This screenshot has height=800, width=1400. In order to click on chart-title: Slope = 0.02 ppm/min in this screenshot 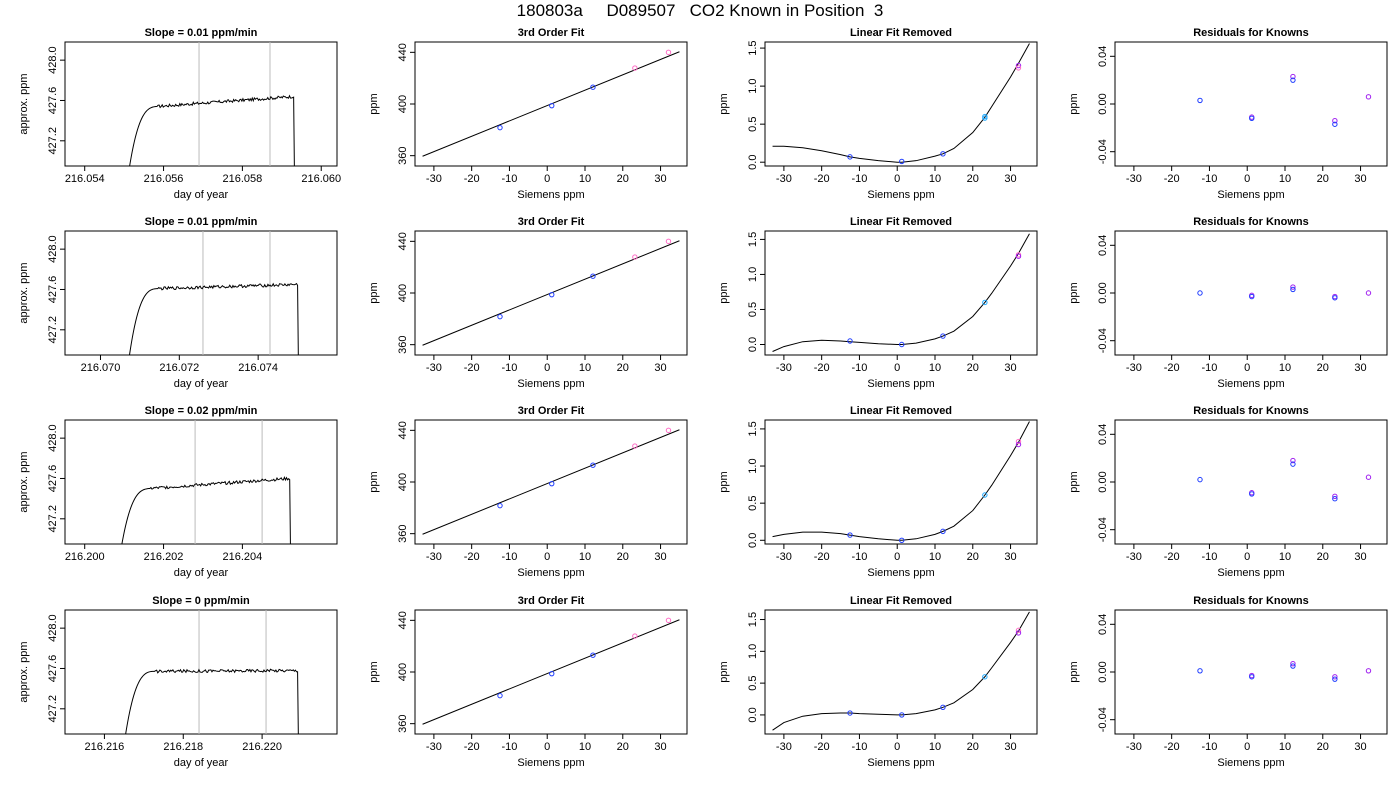, I will do `click(201, 411)`.